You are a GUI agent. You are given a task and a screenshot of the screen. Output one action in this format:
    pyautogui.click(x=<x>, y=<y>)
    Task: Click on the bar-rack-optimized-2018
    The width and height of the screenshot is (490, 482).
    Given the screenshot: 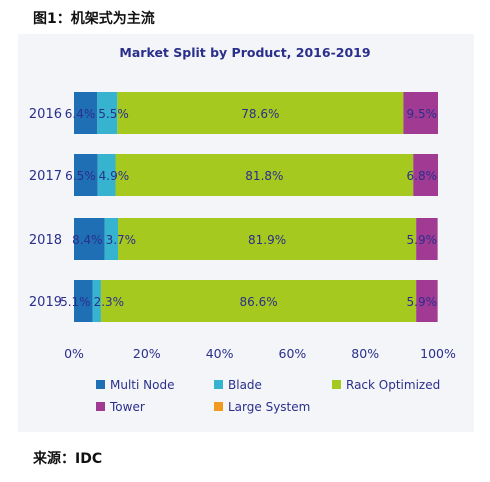 What is the action you would take?
    pyautogui.click(x=267, y=239)
    